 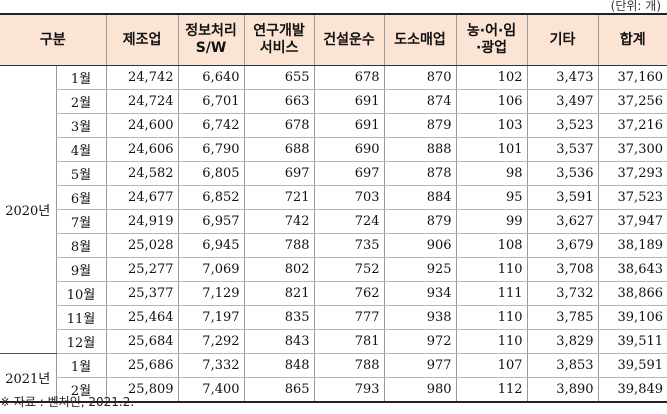 What do you see at coordinates (279, 221) in the screenshot?
I see `value-cell-rnd-service: 742` at bounding box center [279, 221].